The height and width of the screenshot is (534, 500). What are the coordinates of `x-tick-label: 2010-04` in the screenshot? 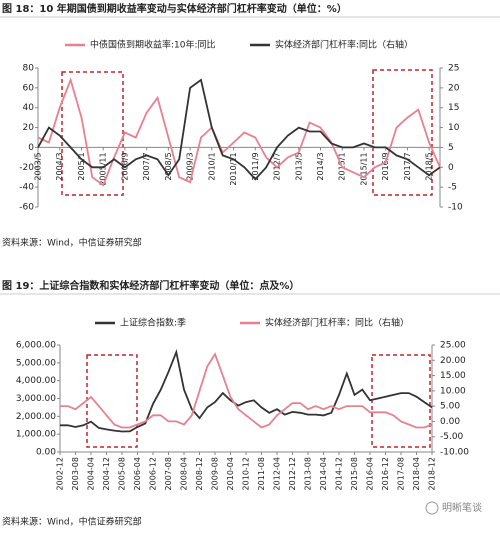 It's located at (230, 473).